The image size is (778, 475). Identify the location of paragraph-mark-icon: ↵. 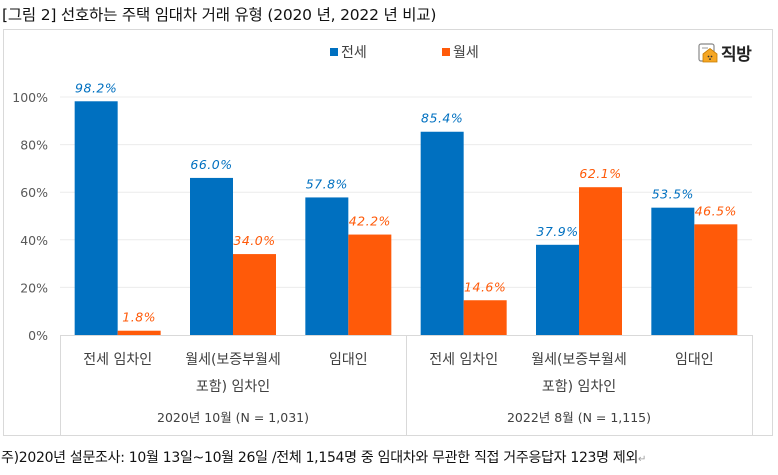
(642, 459).